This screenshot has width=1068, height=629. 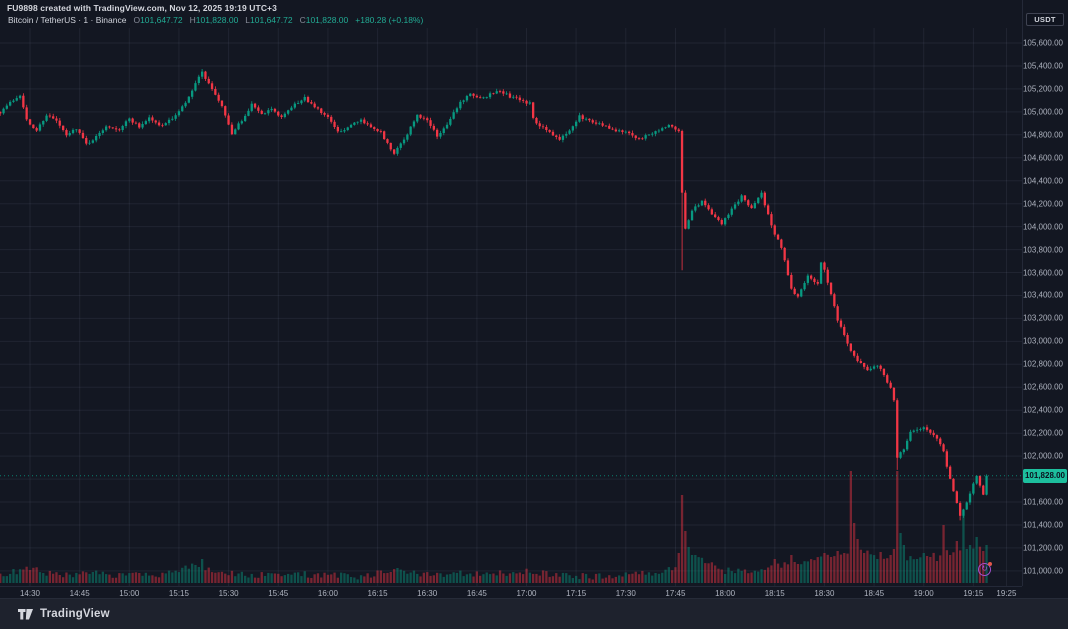 I want to click on time-tick-label: 16:30, so click(x=427, y=593).